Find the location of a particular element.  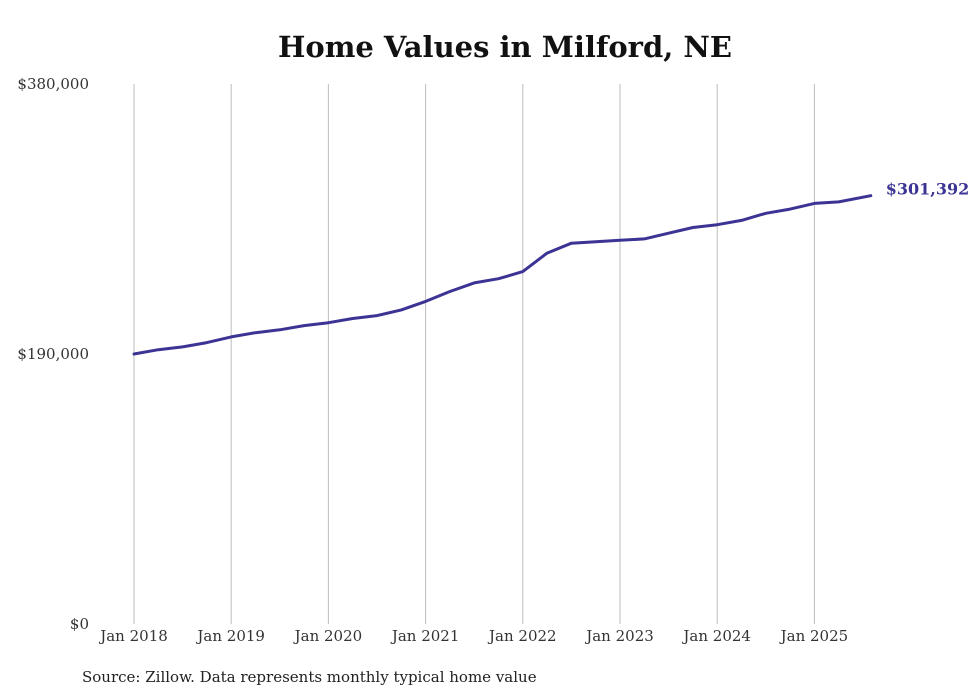

x-tick-label: Jan 2022 is located at coordinates (522, 636).